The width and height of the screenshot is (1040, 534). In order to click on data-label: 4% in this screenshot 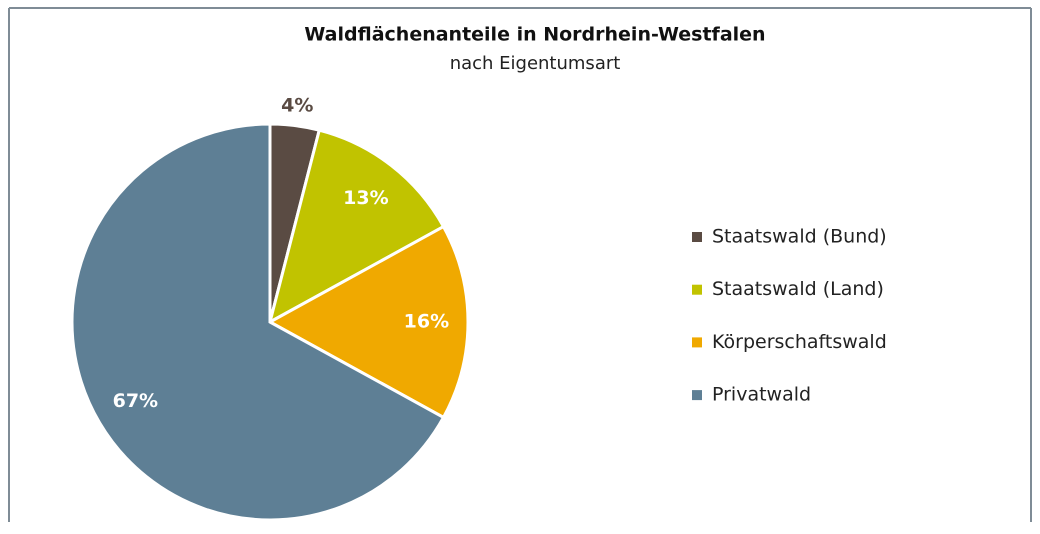, I will do `click(297, 105)`.